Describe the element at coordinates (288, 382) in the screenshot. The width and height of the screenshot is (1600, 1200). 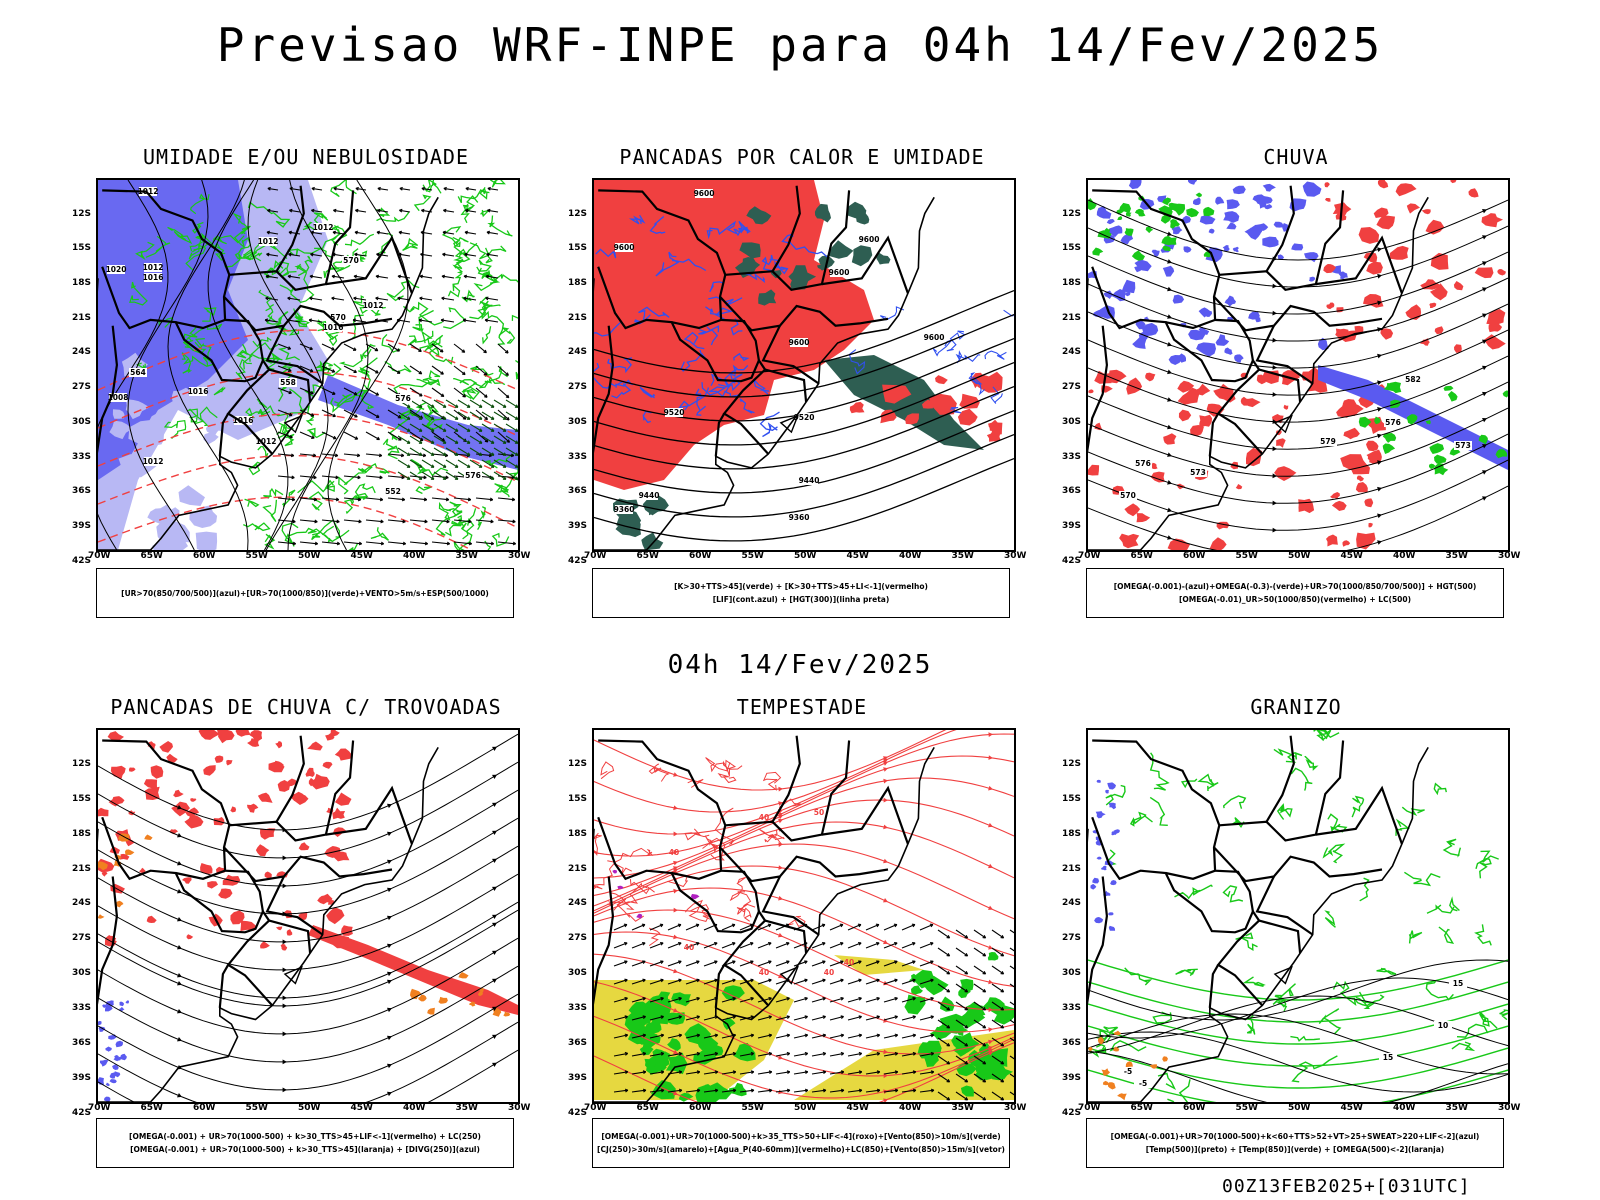
I see `contour-label: 558` at that location.